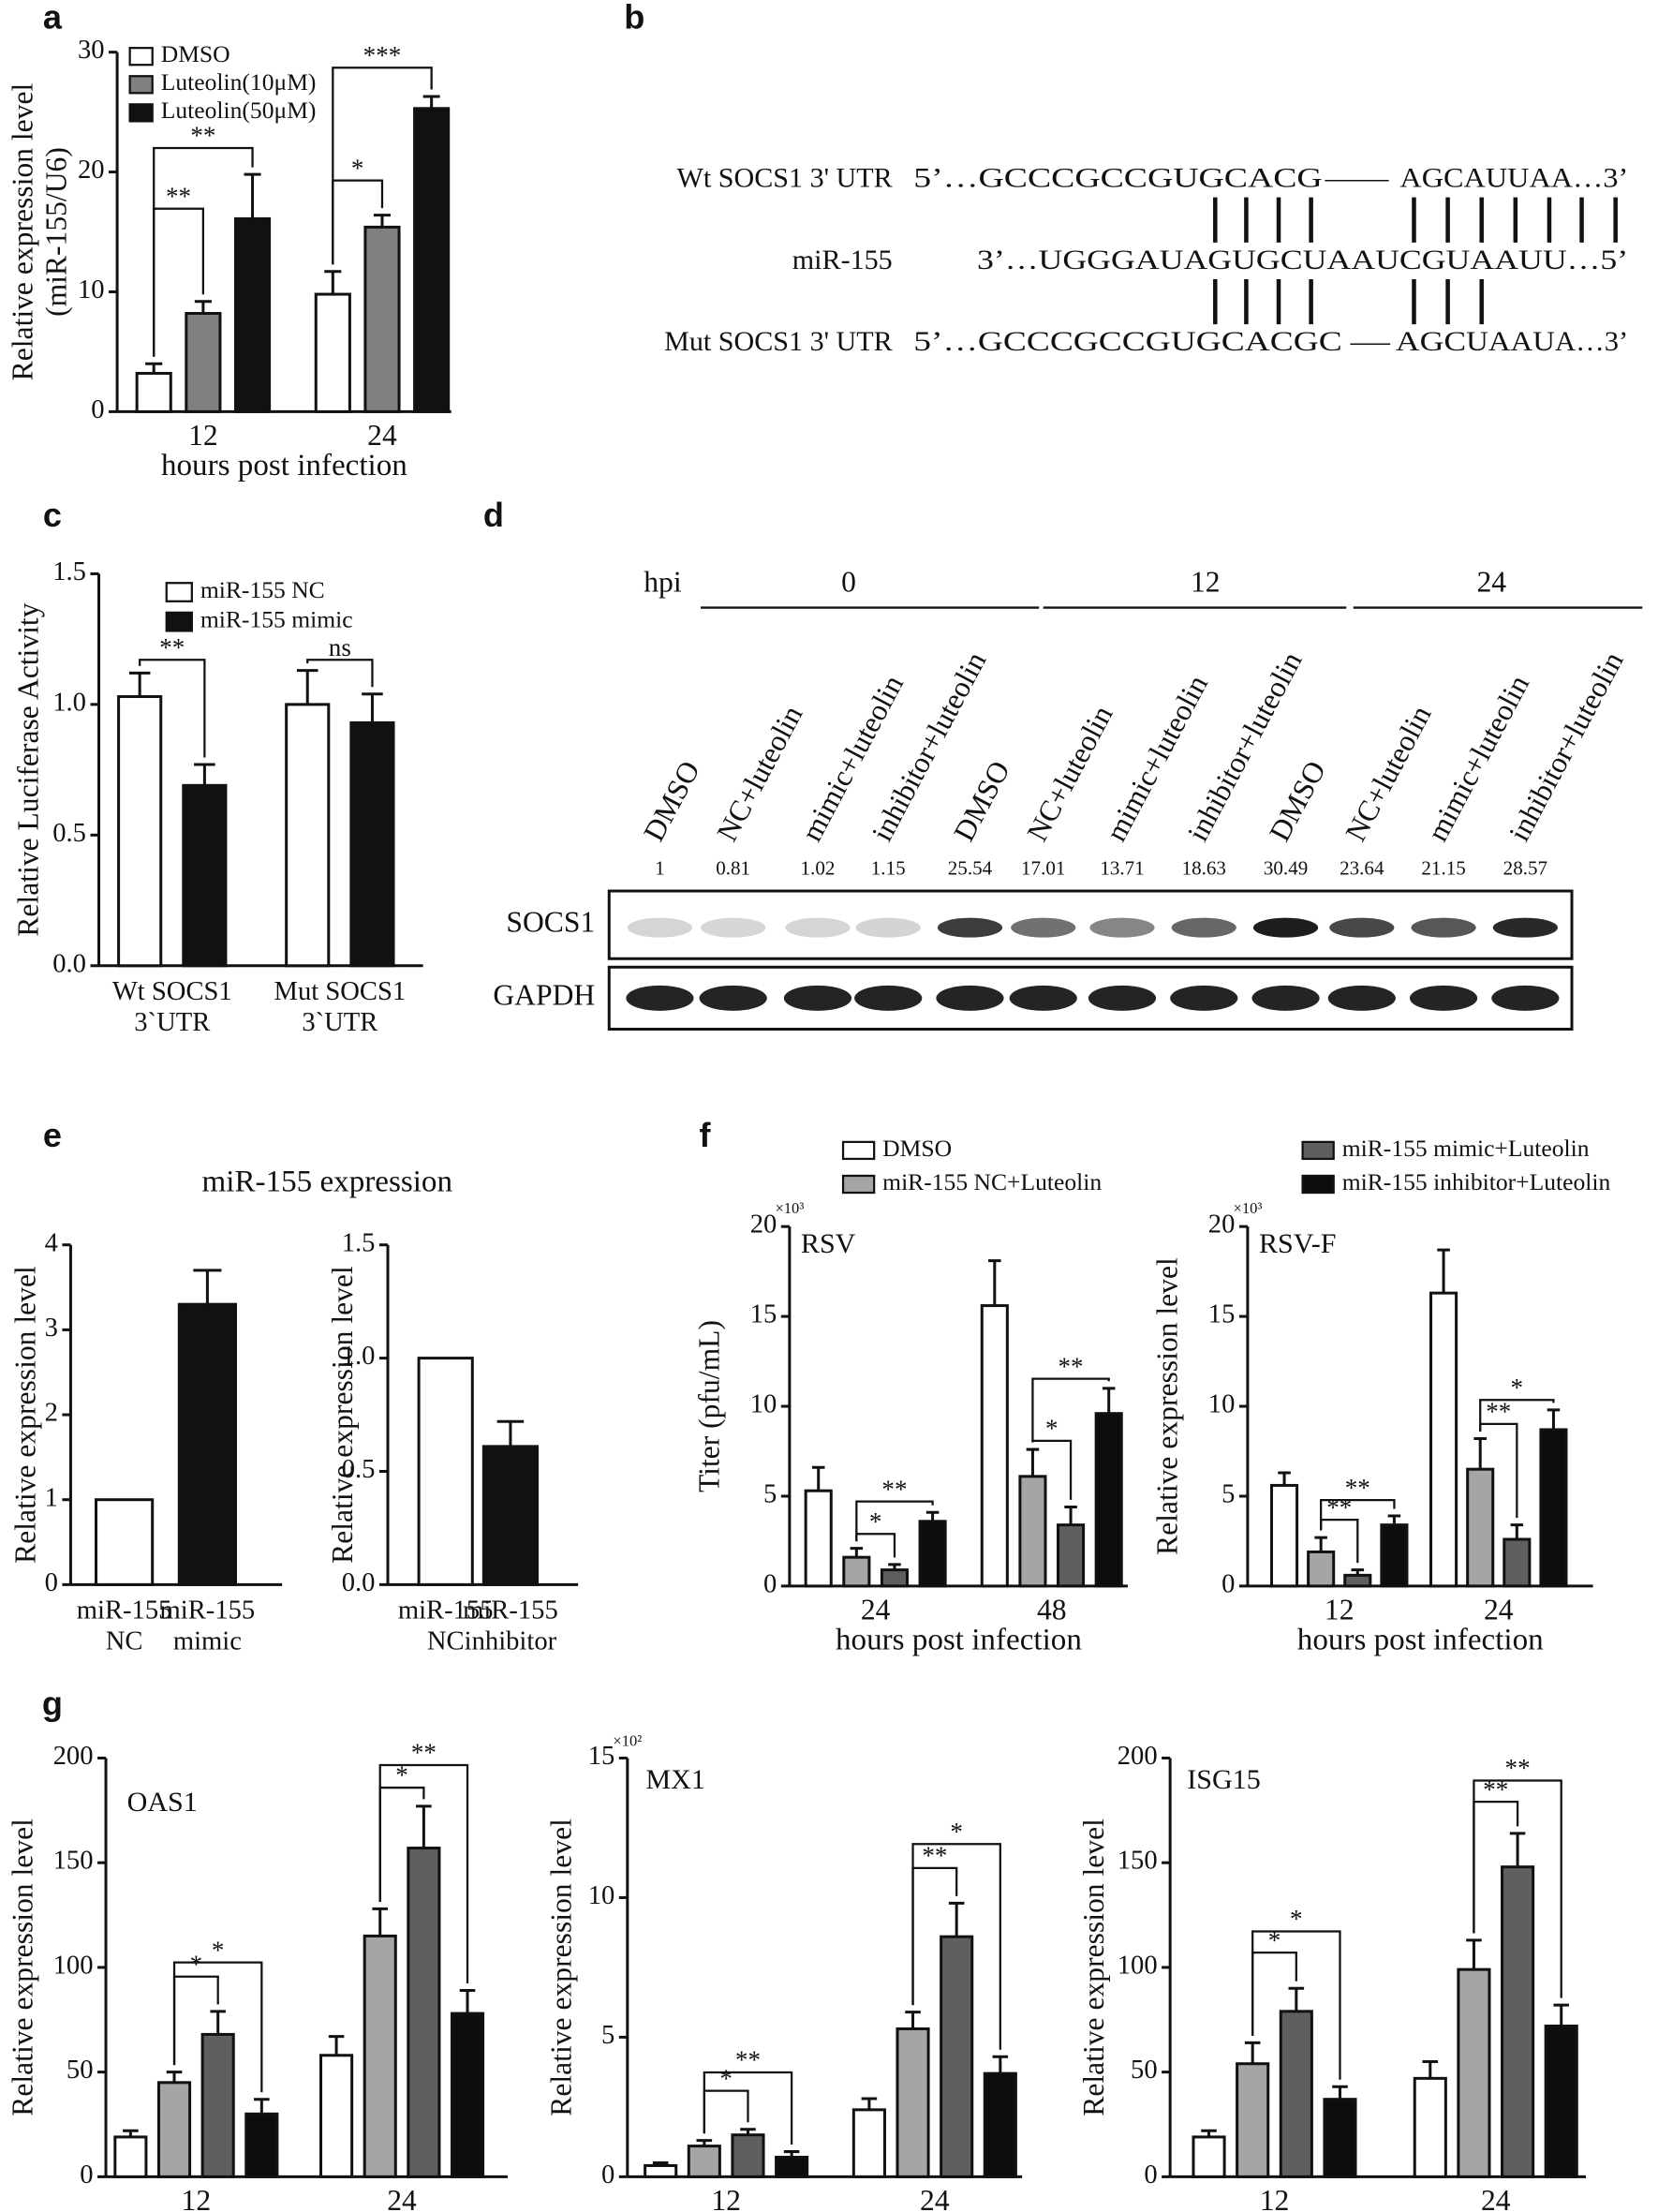 The height and width of the screenshot is (2212, 1658). I want to click on chart-title: OAS1, so click(162, 1802).